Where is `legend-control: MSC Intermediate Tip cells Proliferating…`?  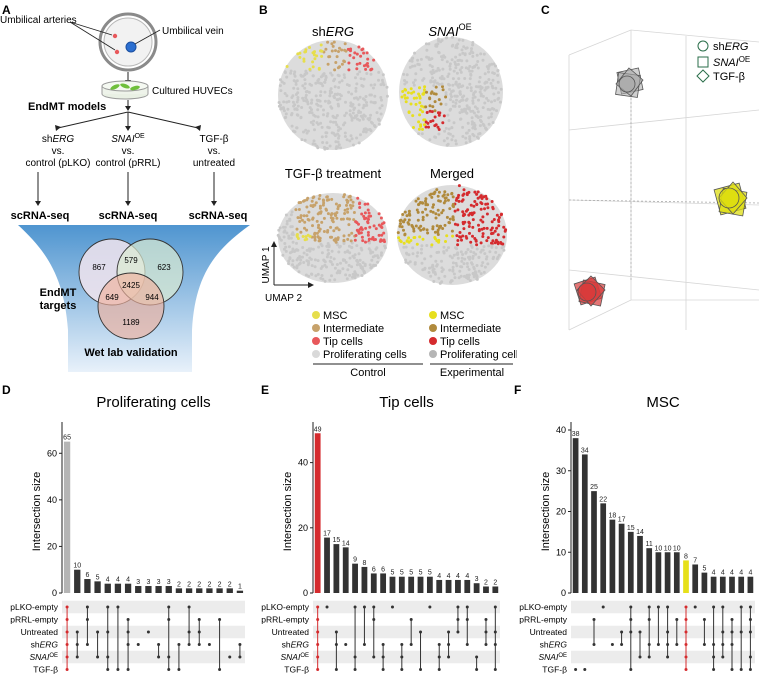
legend-control: MSC Intermediate Tip cells Proliferating… is located at coordinates (367, 344).